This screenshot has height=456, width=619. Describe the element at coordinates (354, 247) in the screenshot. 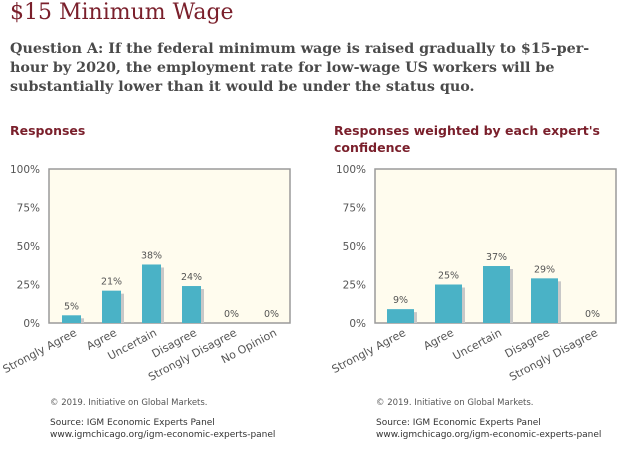

I see `chart2-ytick-label: 50%` at that location.